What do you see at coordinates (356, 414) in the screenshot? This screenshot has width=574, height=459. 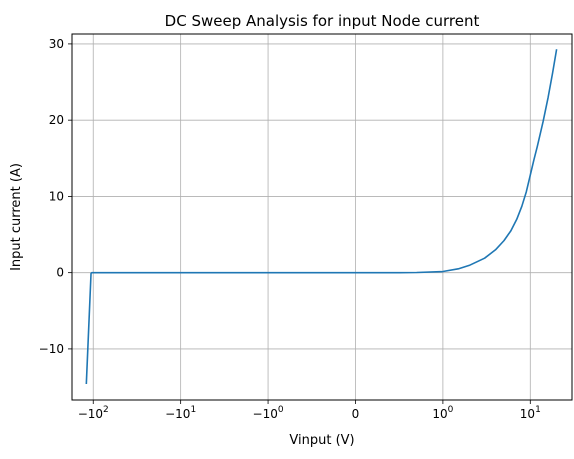 I see `x-tick-label: 0` at bounding box center [356, 414].